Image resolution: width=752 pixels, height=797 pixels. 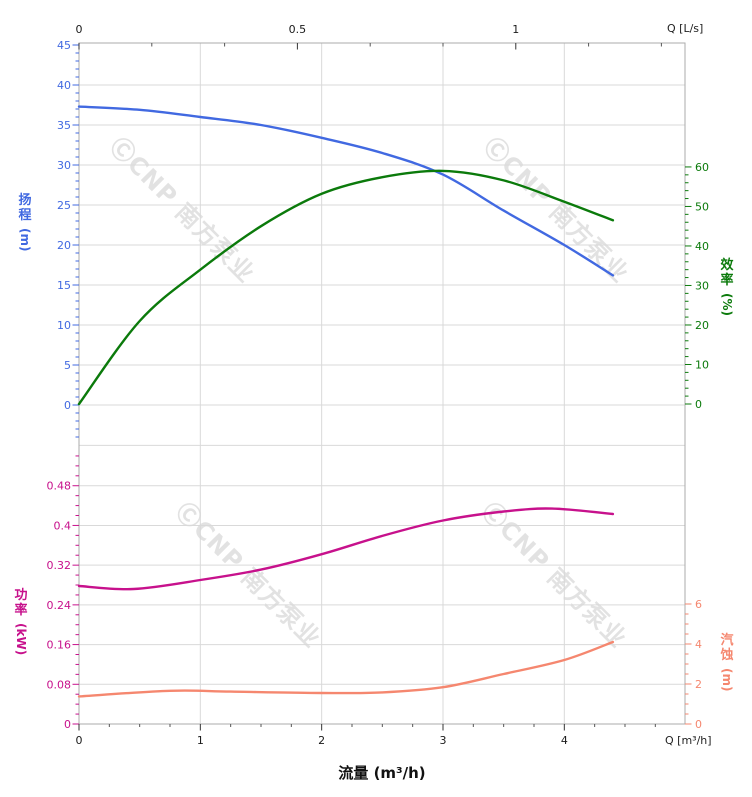 What do you see at coordinates (727, 648) in the screenshot?
I see `npsh-axis-title-text: 汽蚀` at bounding box center [727, 648].